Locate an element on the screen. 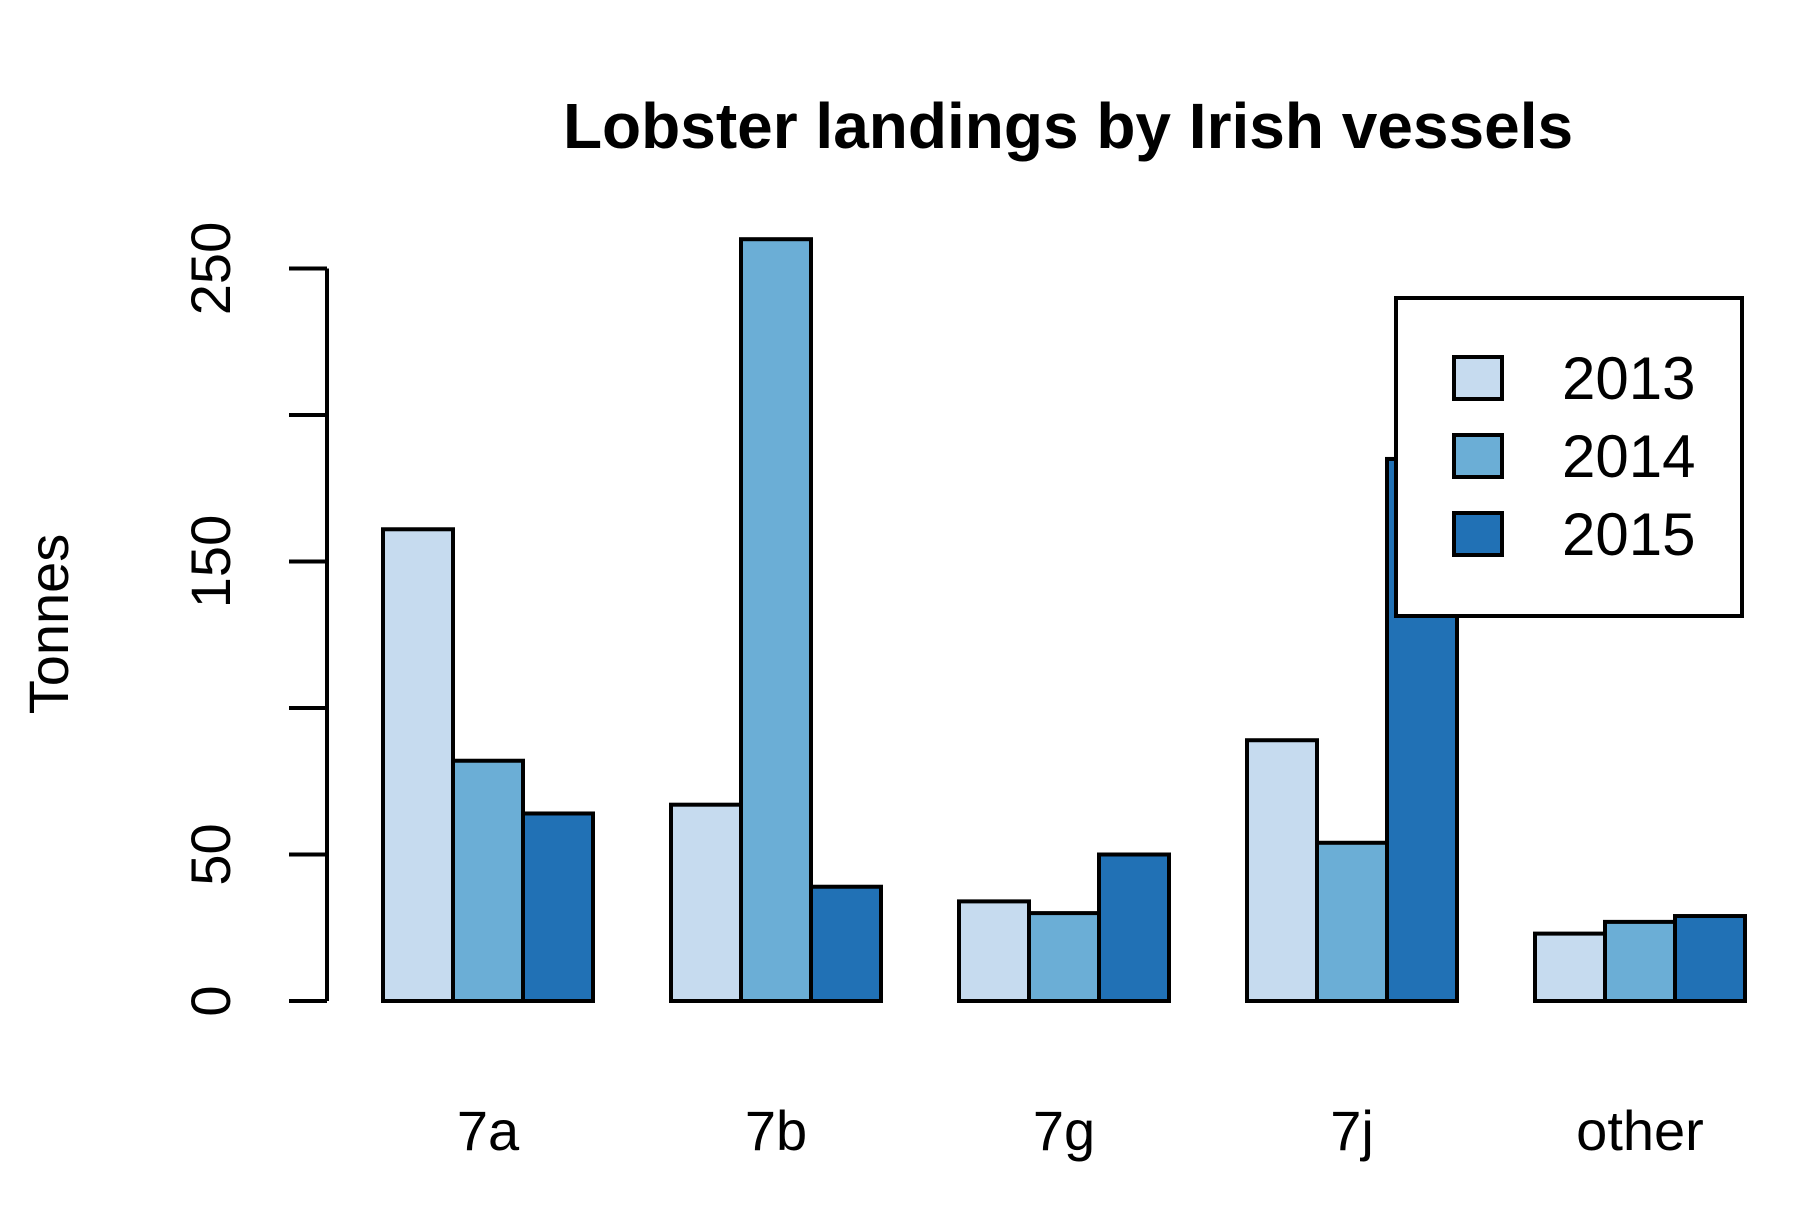  chart-title: Lobster landings by Irish vessels is located at coordinates (1068, 126).